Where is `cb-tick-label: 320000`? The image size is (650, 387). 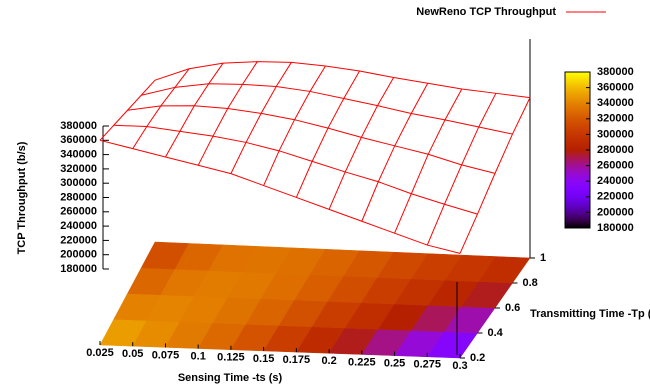
cb-tick-label: 320000 is located at coordinates (615, 119).